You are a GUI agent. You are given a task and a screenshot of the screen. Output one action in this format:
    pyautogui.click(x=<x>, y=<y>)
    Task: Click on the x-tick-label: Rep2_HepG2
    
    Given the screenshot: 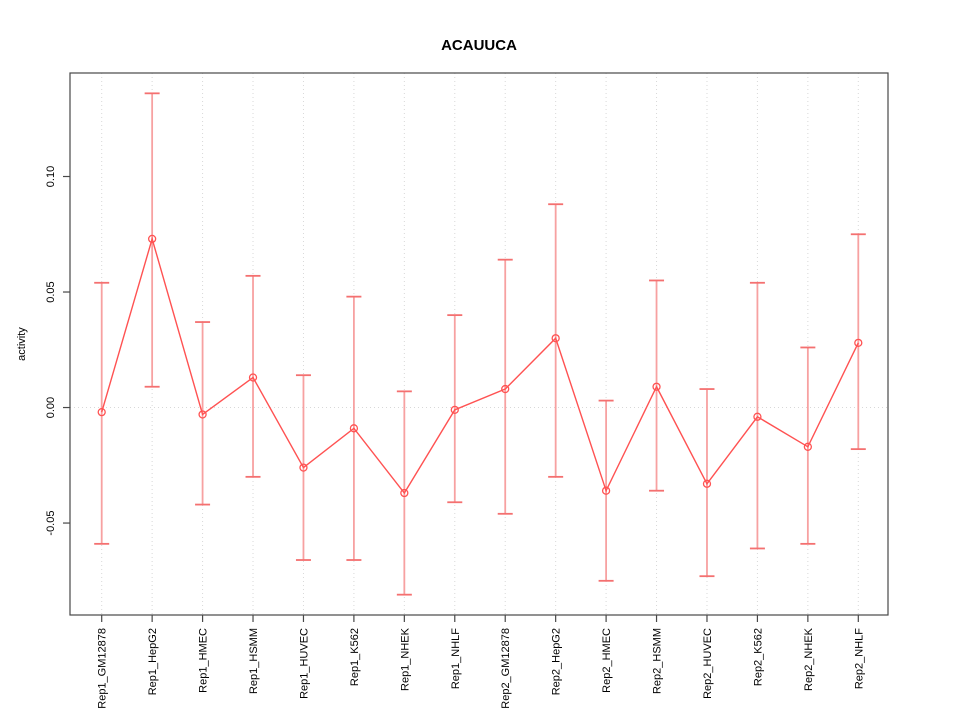 What is the action you would take?
    pyautogui.click(x=557, y=661)
    